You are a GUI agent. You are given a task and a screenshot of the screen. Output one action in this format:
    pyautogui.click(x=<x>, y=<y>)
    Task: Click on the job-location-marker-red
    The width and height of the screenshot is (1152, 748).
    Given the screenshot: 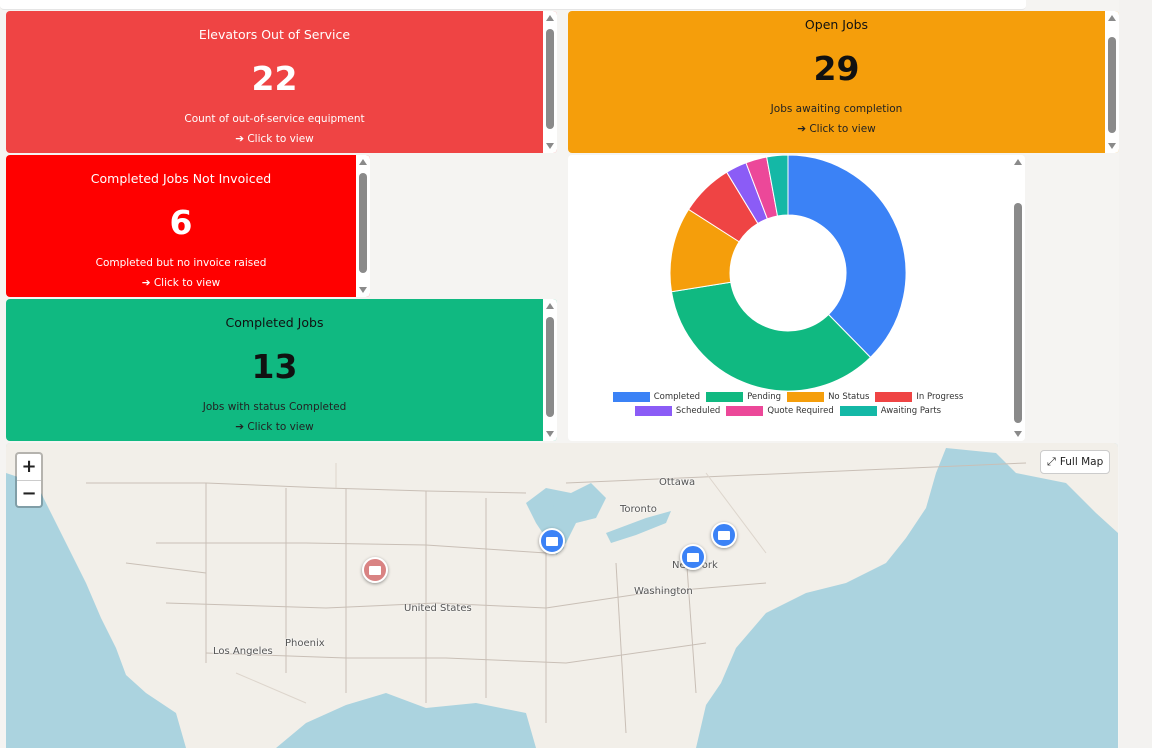 What is the action you would take?
    pyautogui.click(x=375, y=570)
    